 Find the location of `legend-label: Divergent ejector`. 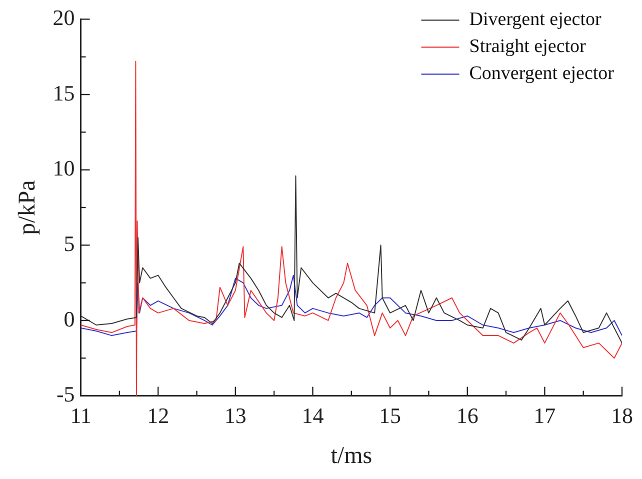

legend-label: Divergent ejector is located at coordinates (535, 19).